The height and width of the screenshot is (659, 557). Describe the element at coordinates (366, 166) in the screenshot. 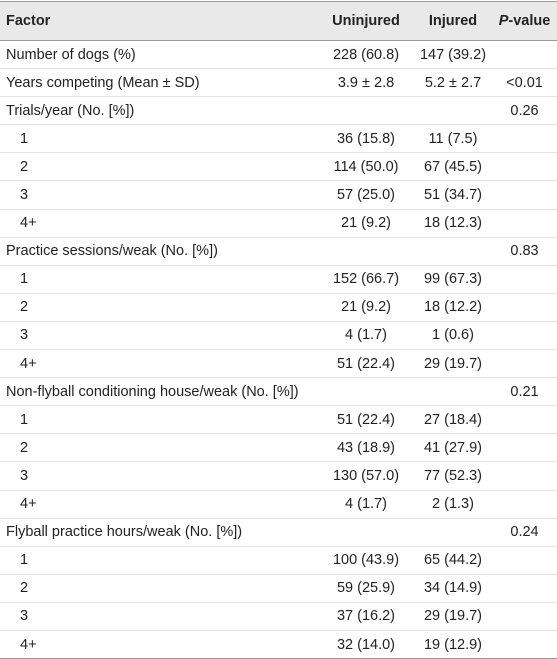

I see `uninjured-cell: 114 (50.0)` at that location.